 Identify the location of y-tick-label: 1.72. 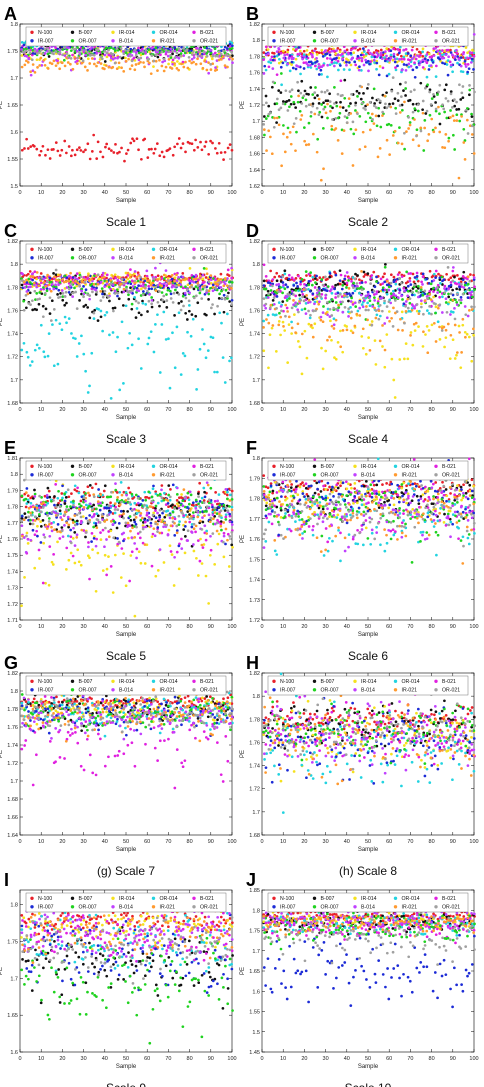
(254, 106).